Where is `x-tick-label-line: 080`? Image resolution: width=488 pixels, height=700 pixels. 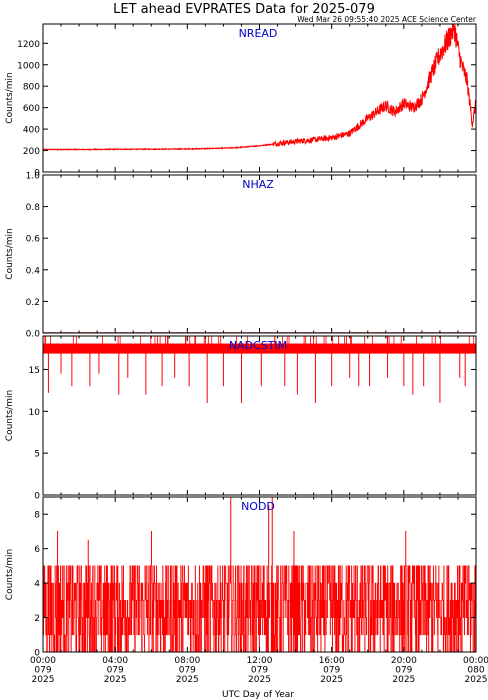 x-tick-label-line: 080 is located at coordinates (475, 671).